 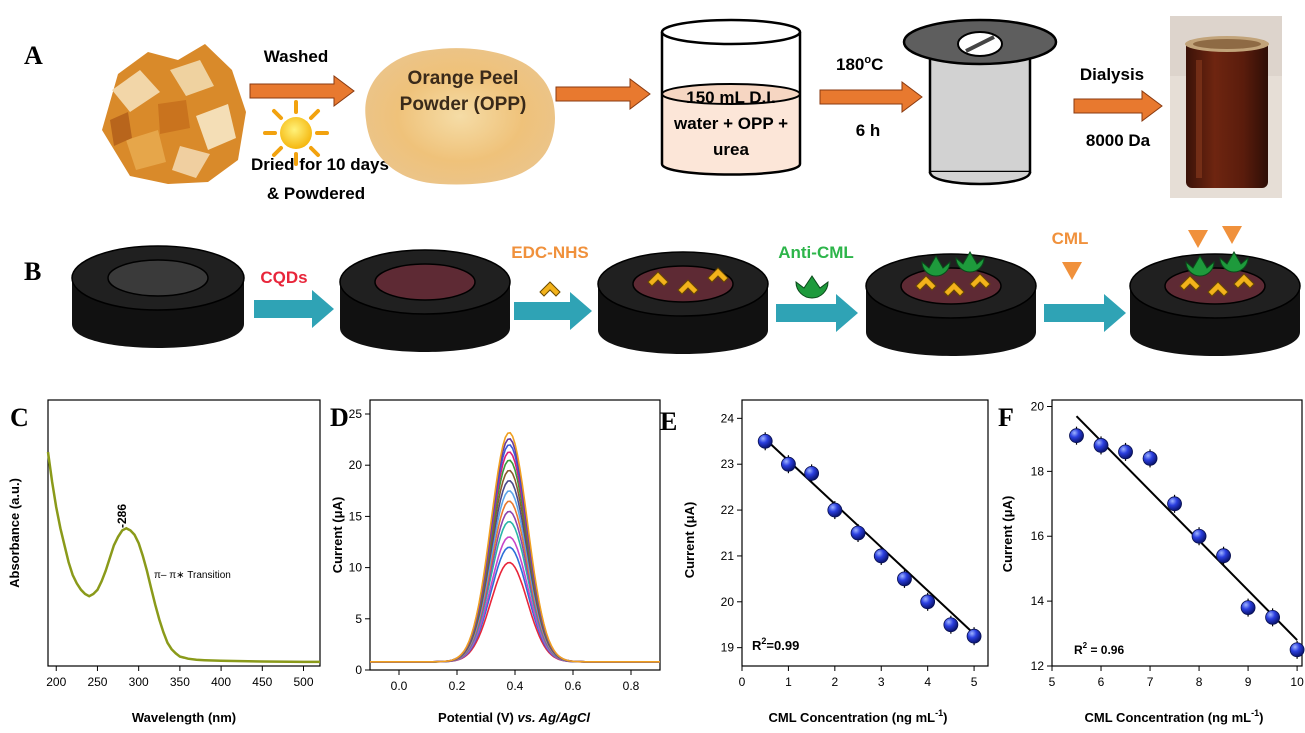 I want to click on chart-c-xtick-label-5: 450, so click(x=262, y=682).